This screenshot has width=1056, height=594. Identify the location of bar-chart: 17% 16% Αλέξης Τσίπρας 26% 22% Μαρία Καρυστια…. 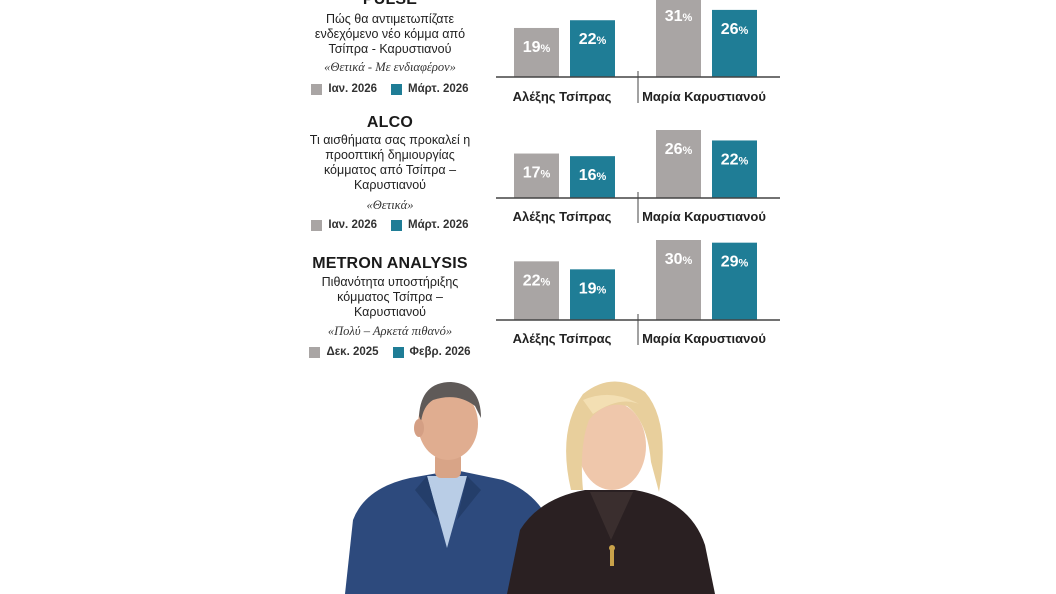
(638, 177).